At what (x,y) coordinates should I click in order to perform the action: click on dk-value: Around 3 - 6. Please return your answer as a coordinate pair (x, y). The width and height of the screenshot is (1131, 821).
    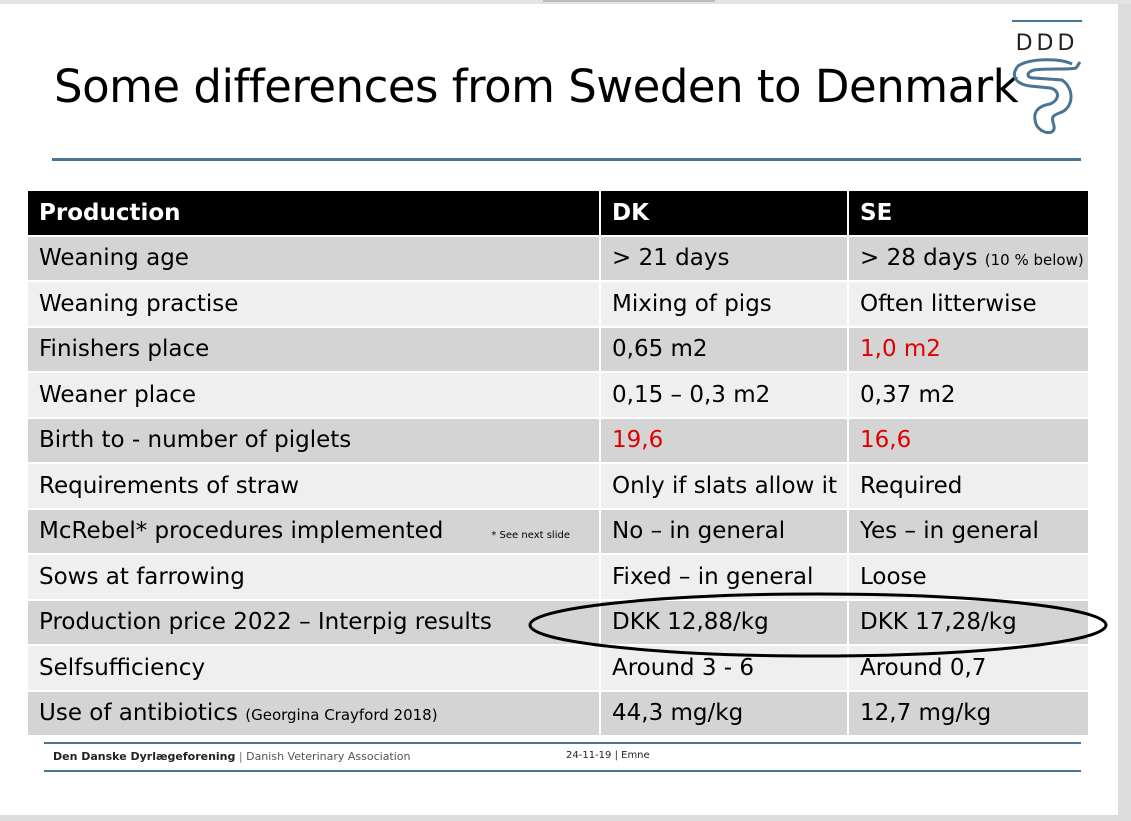
    Looking at the image, I should click on (725, 668).